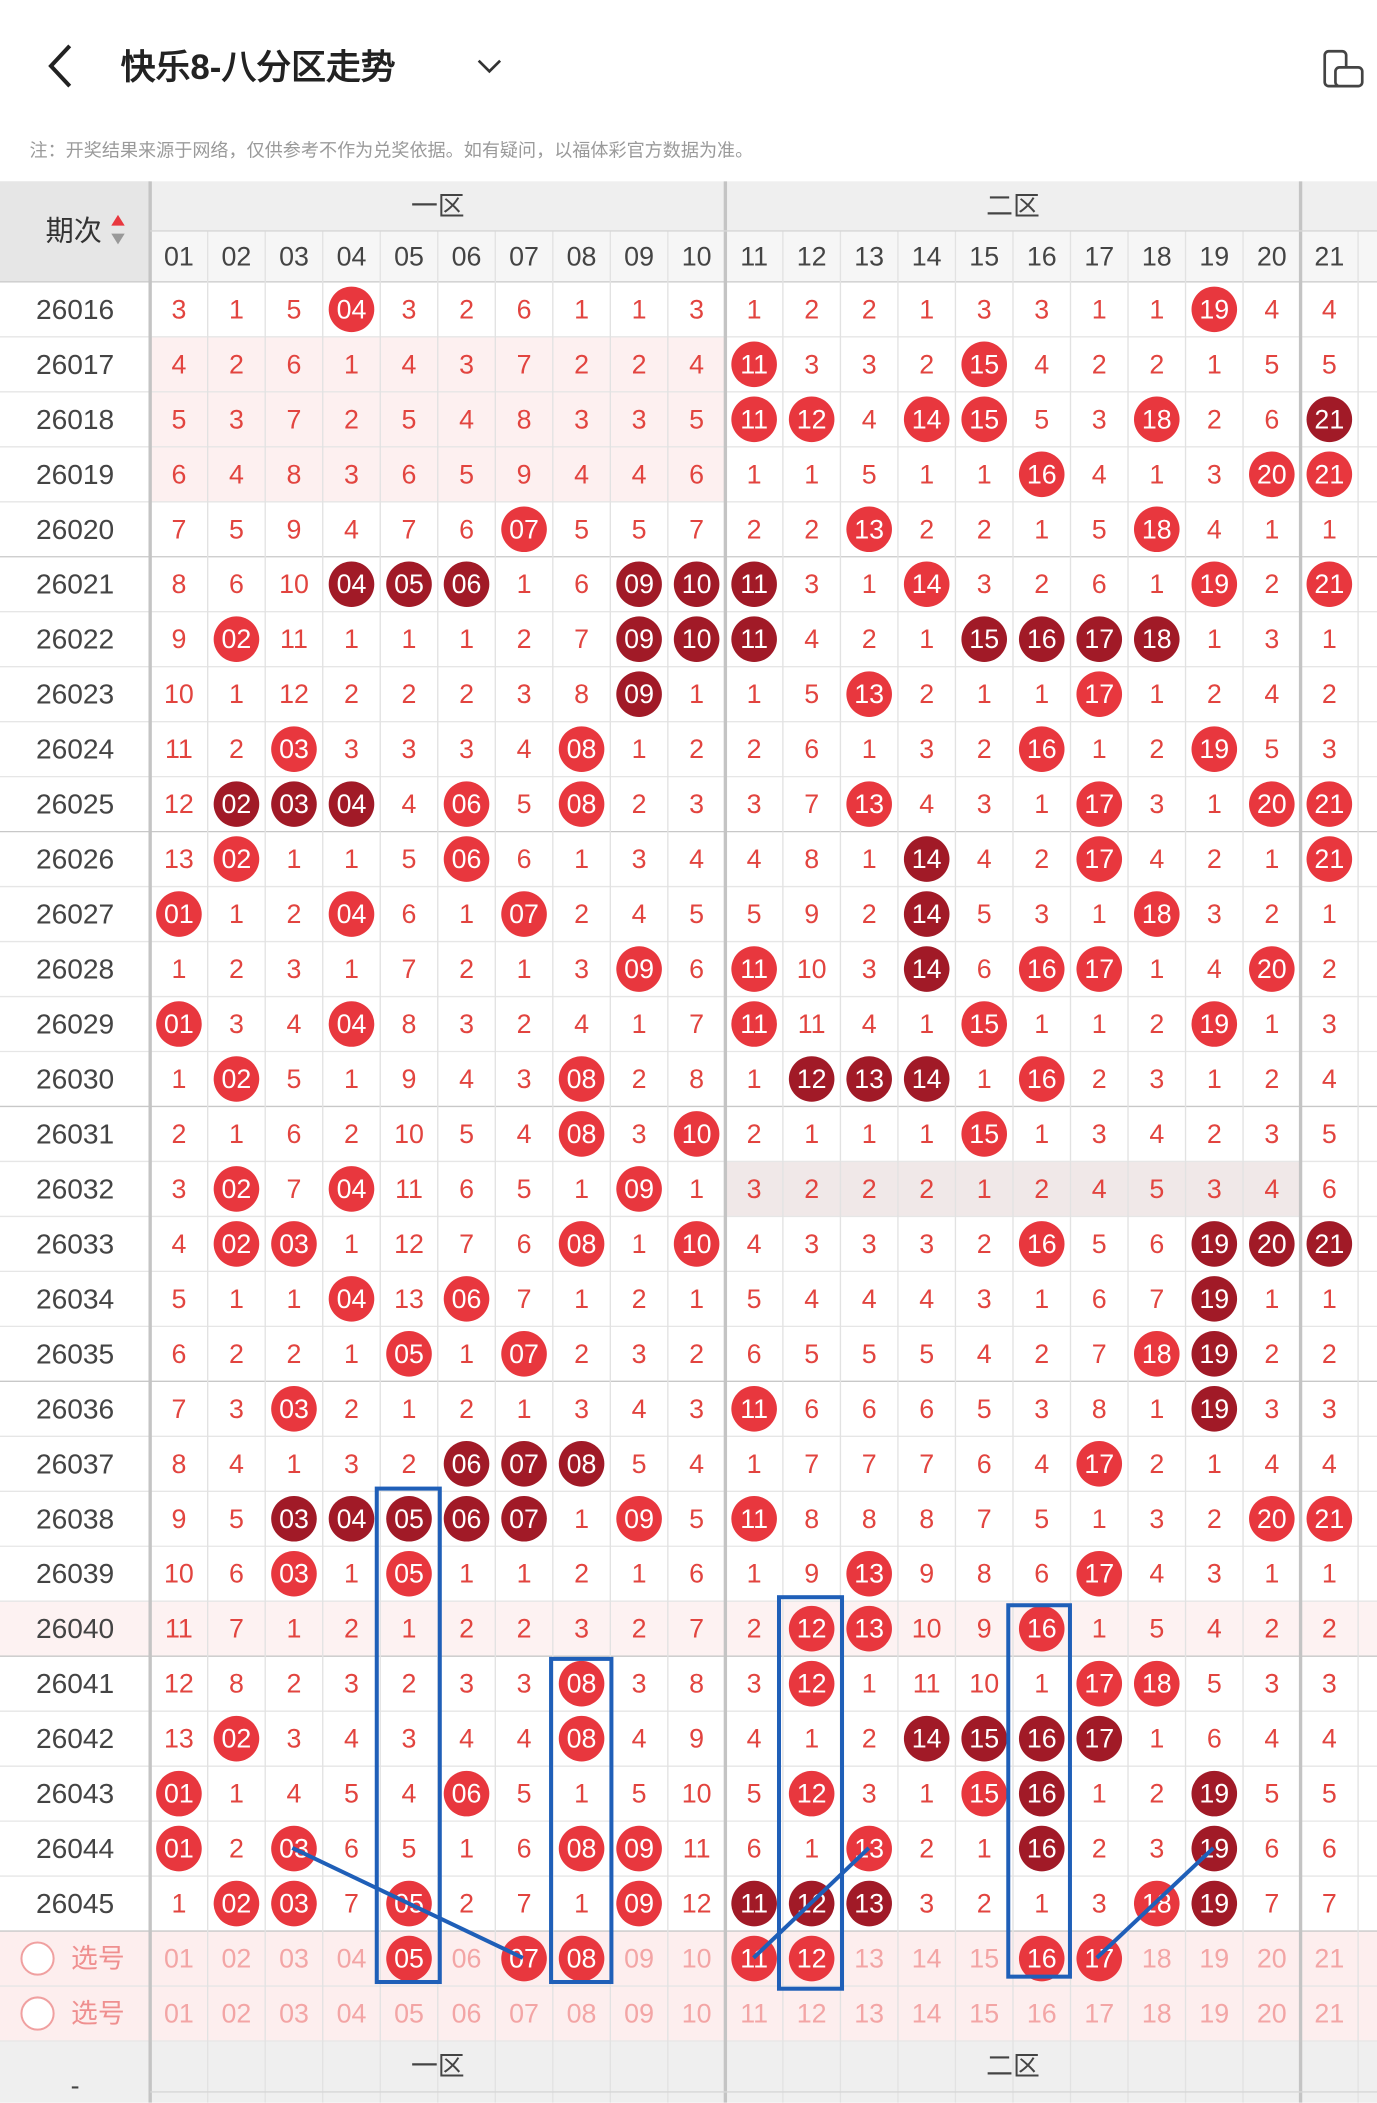  I want to click on orientation-button, so click(1343, 68).